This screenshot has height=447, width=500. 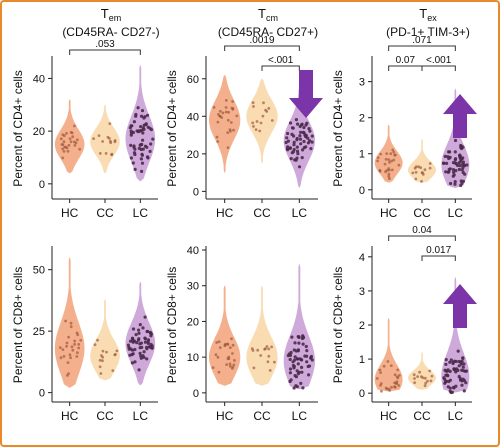 What do you see at coordinates (141, 213) in the screenshot?
I see `x-tick-label: LC` at bounding box center [141, 213].